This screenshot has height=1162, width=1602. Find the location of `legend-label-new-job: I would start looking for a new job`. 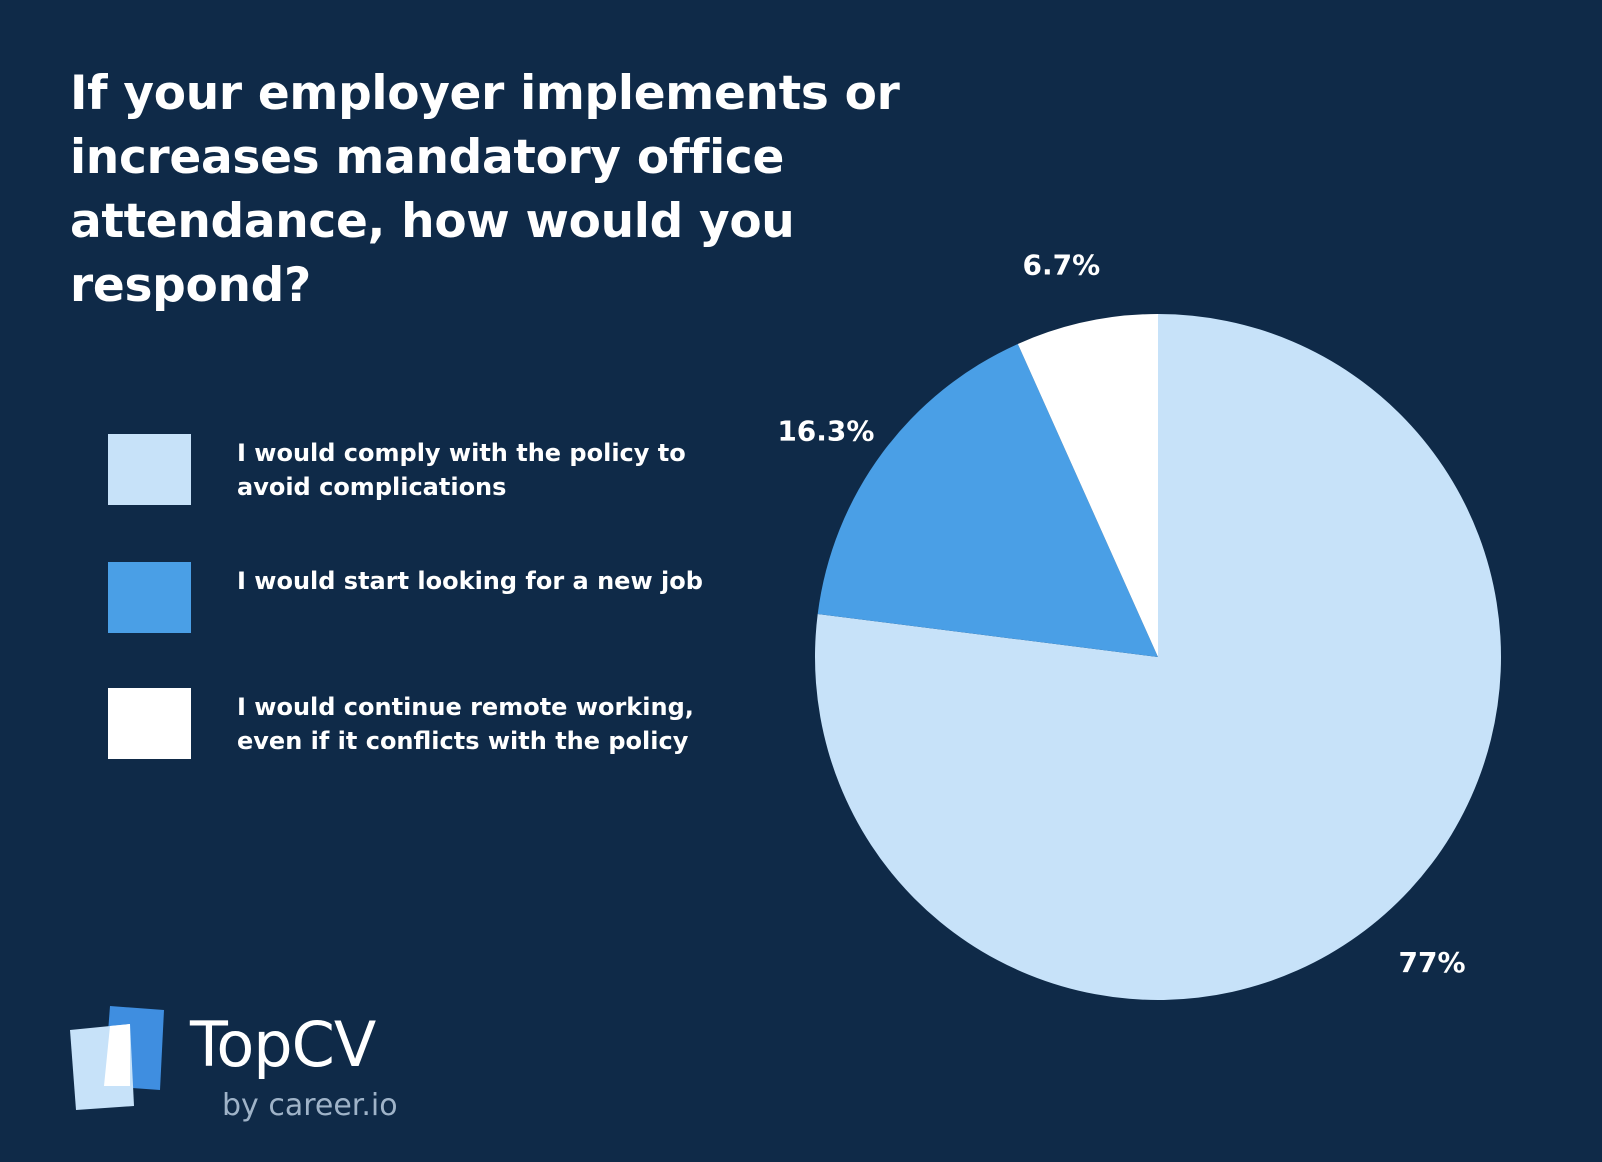

legend-label-new-job: I would start looking for a new job is located at coordinates (470, 581).